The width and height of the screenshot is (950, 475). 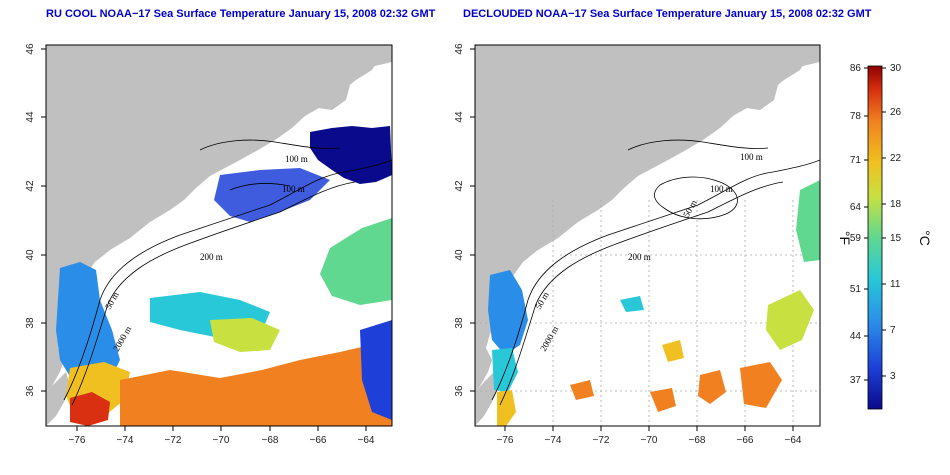 I want to click on celsius-tick: 11, so click(x=895, y=284).